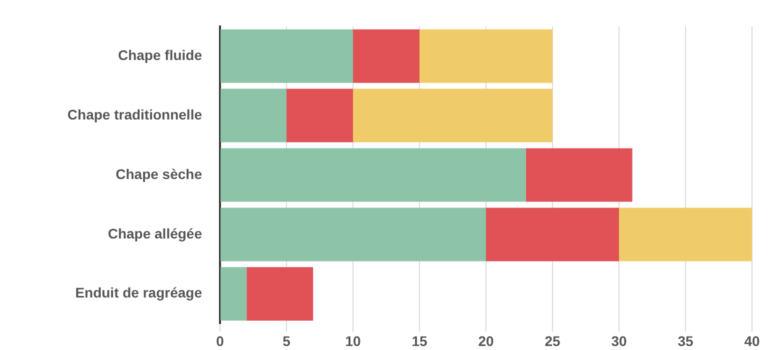 The height and width of the screenshot is (350, 772). What do you see at coordinates (353, 340) in the screenshot?
I see `x-tick-label: 10` at bounding box center [353, 340].